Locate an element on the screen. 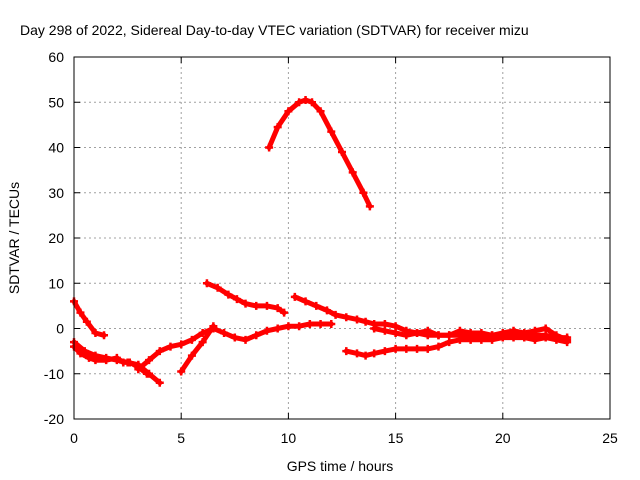 Image resolution: width=640 pixels, height=480 pixels. y-tick-label: -10 is located at coordinates (54, 374).